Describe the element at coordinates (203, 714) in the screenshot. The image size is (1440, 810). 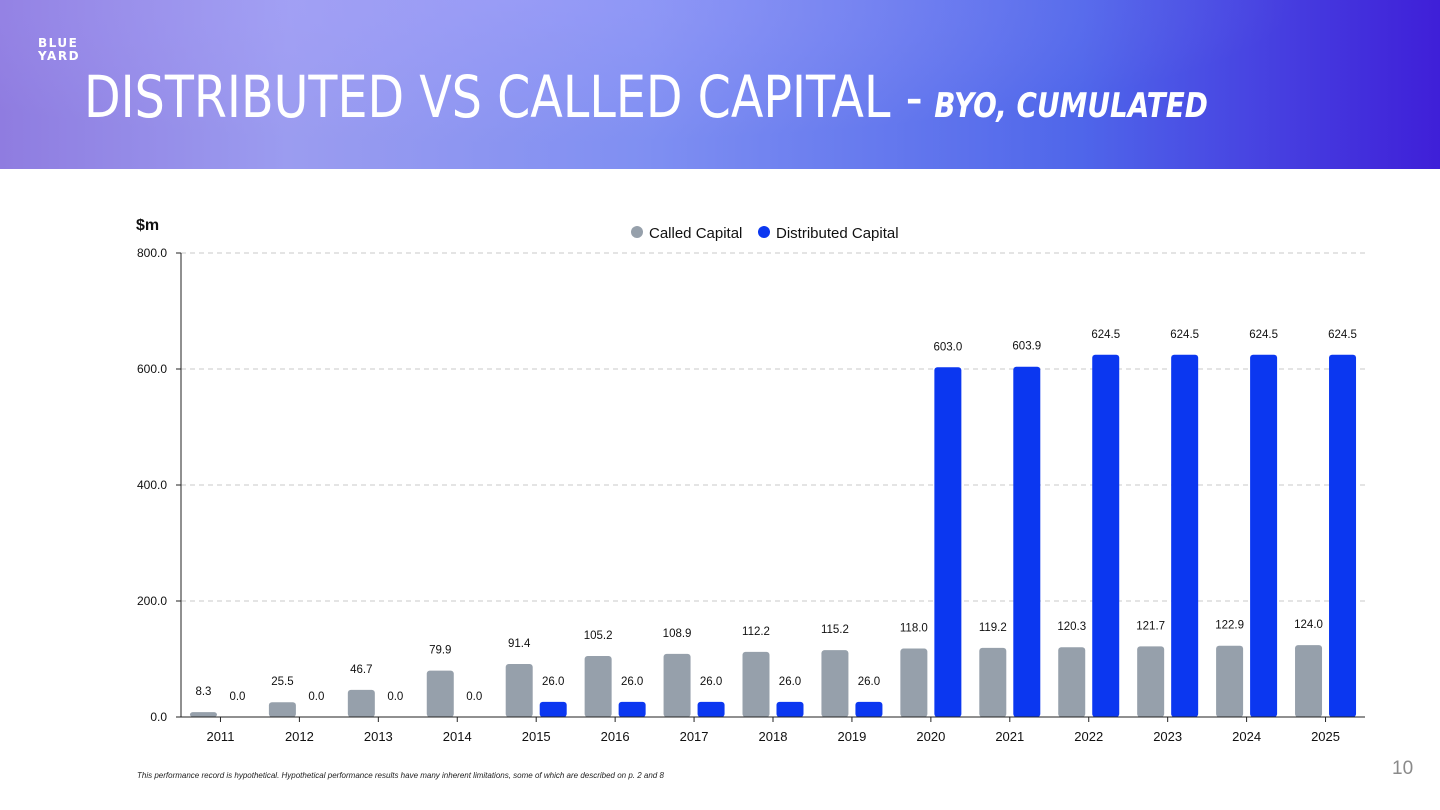
I see `called-capital-bar-2011` at that location.